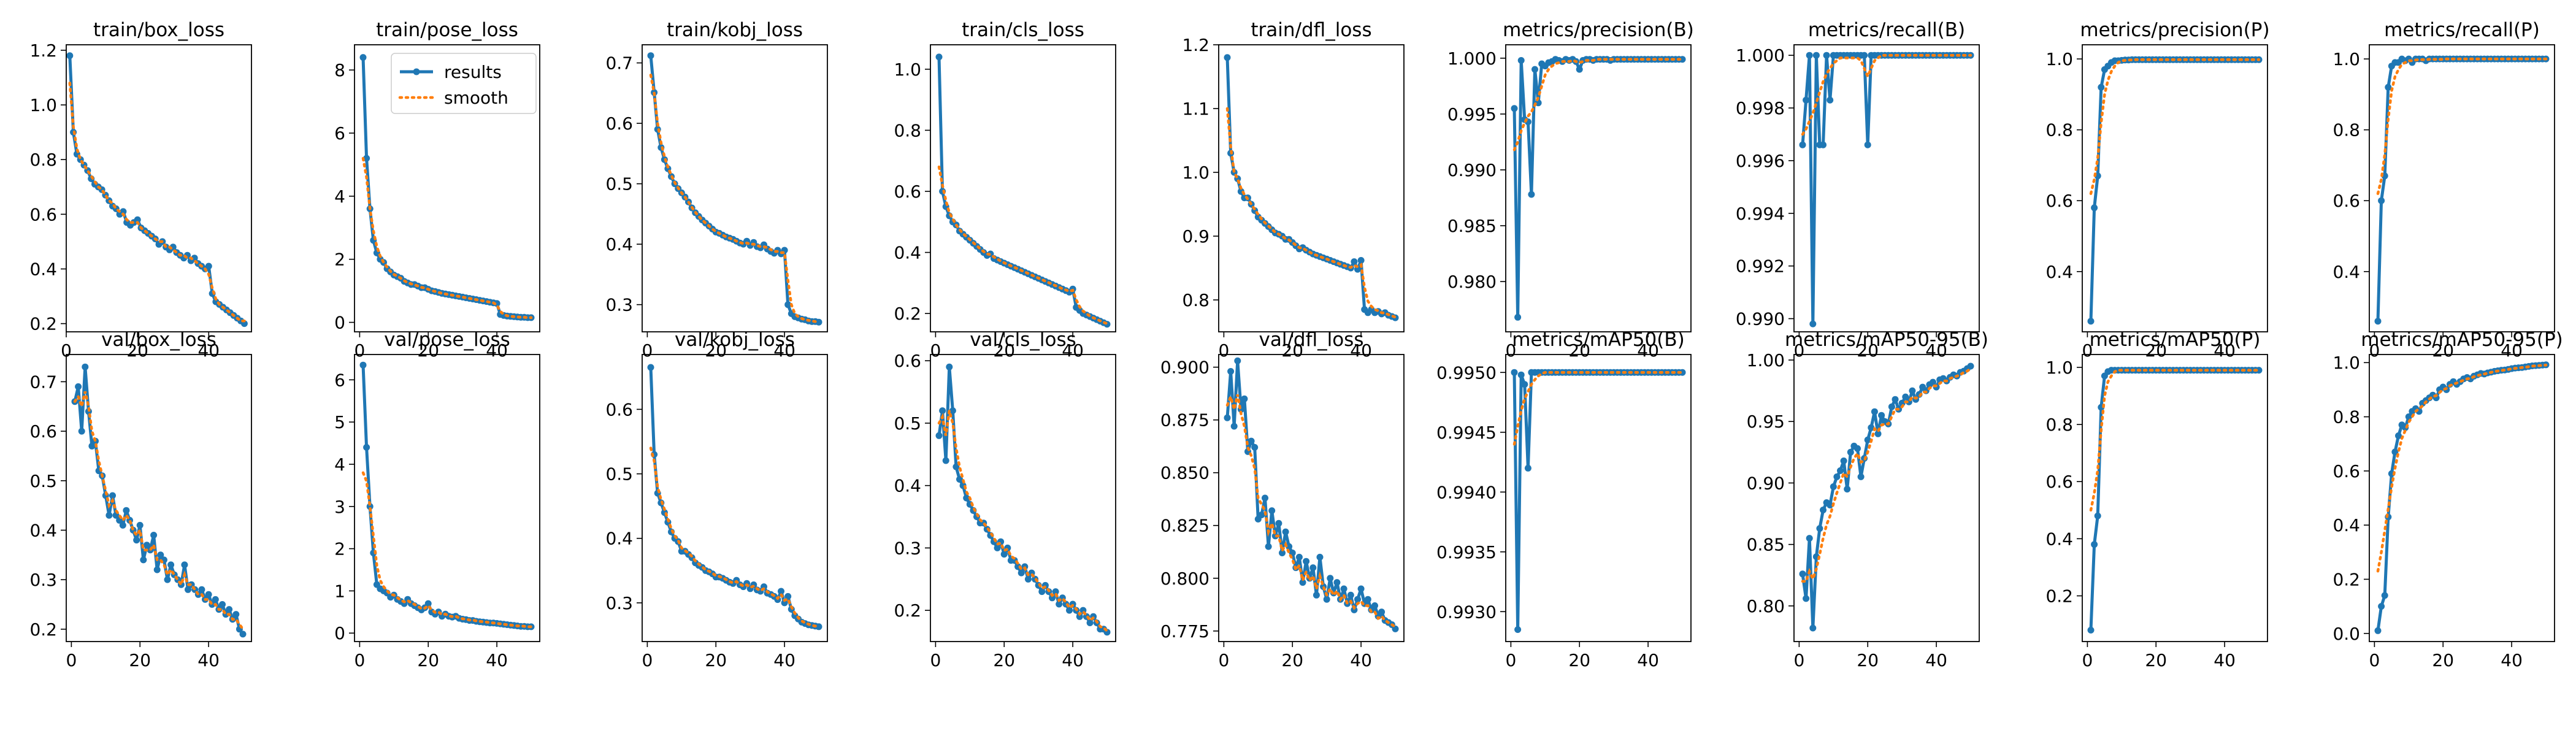  Describe the element at coordinates (2174, 30) in the screenshot. I see `subplot-title: metrics/precision(P)` at that location.